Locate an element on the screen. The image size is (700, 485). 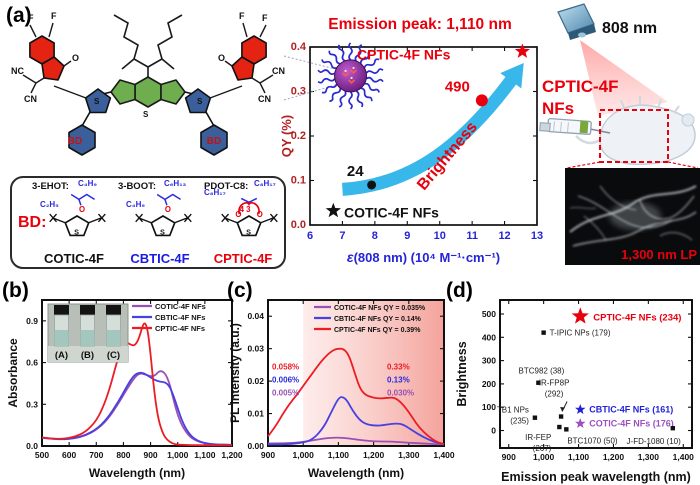
monomer-header: 3-BOOT: is located at coordinates (137, 186).